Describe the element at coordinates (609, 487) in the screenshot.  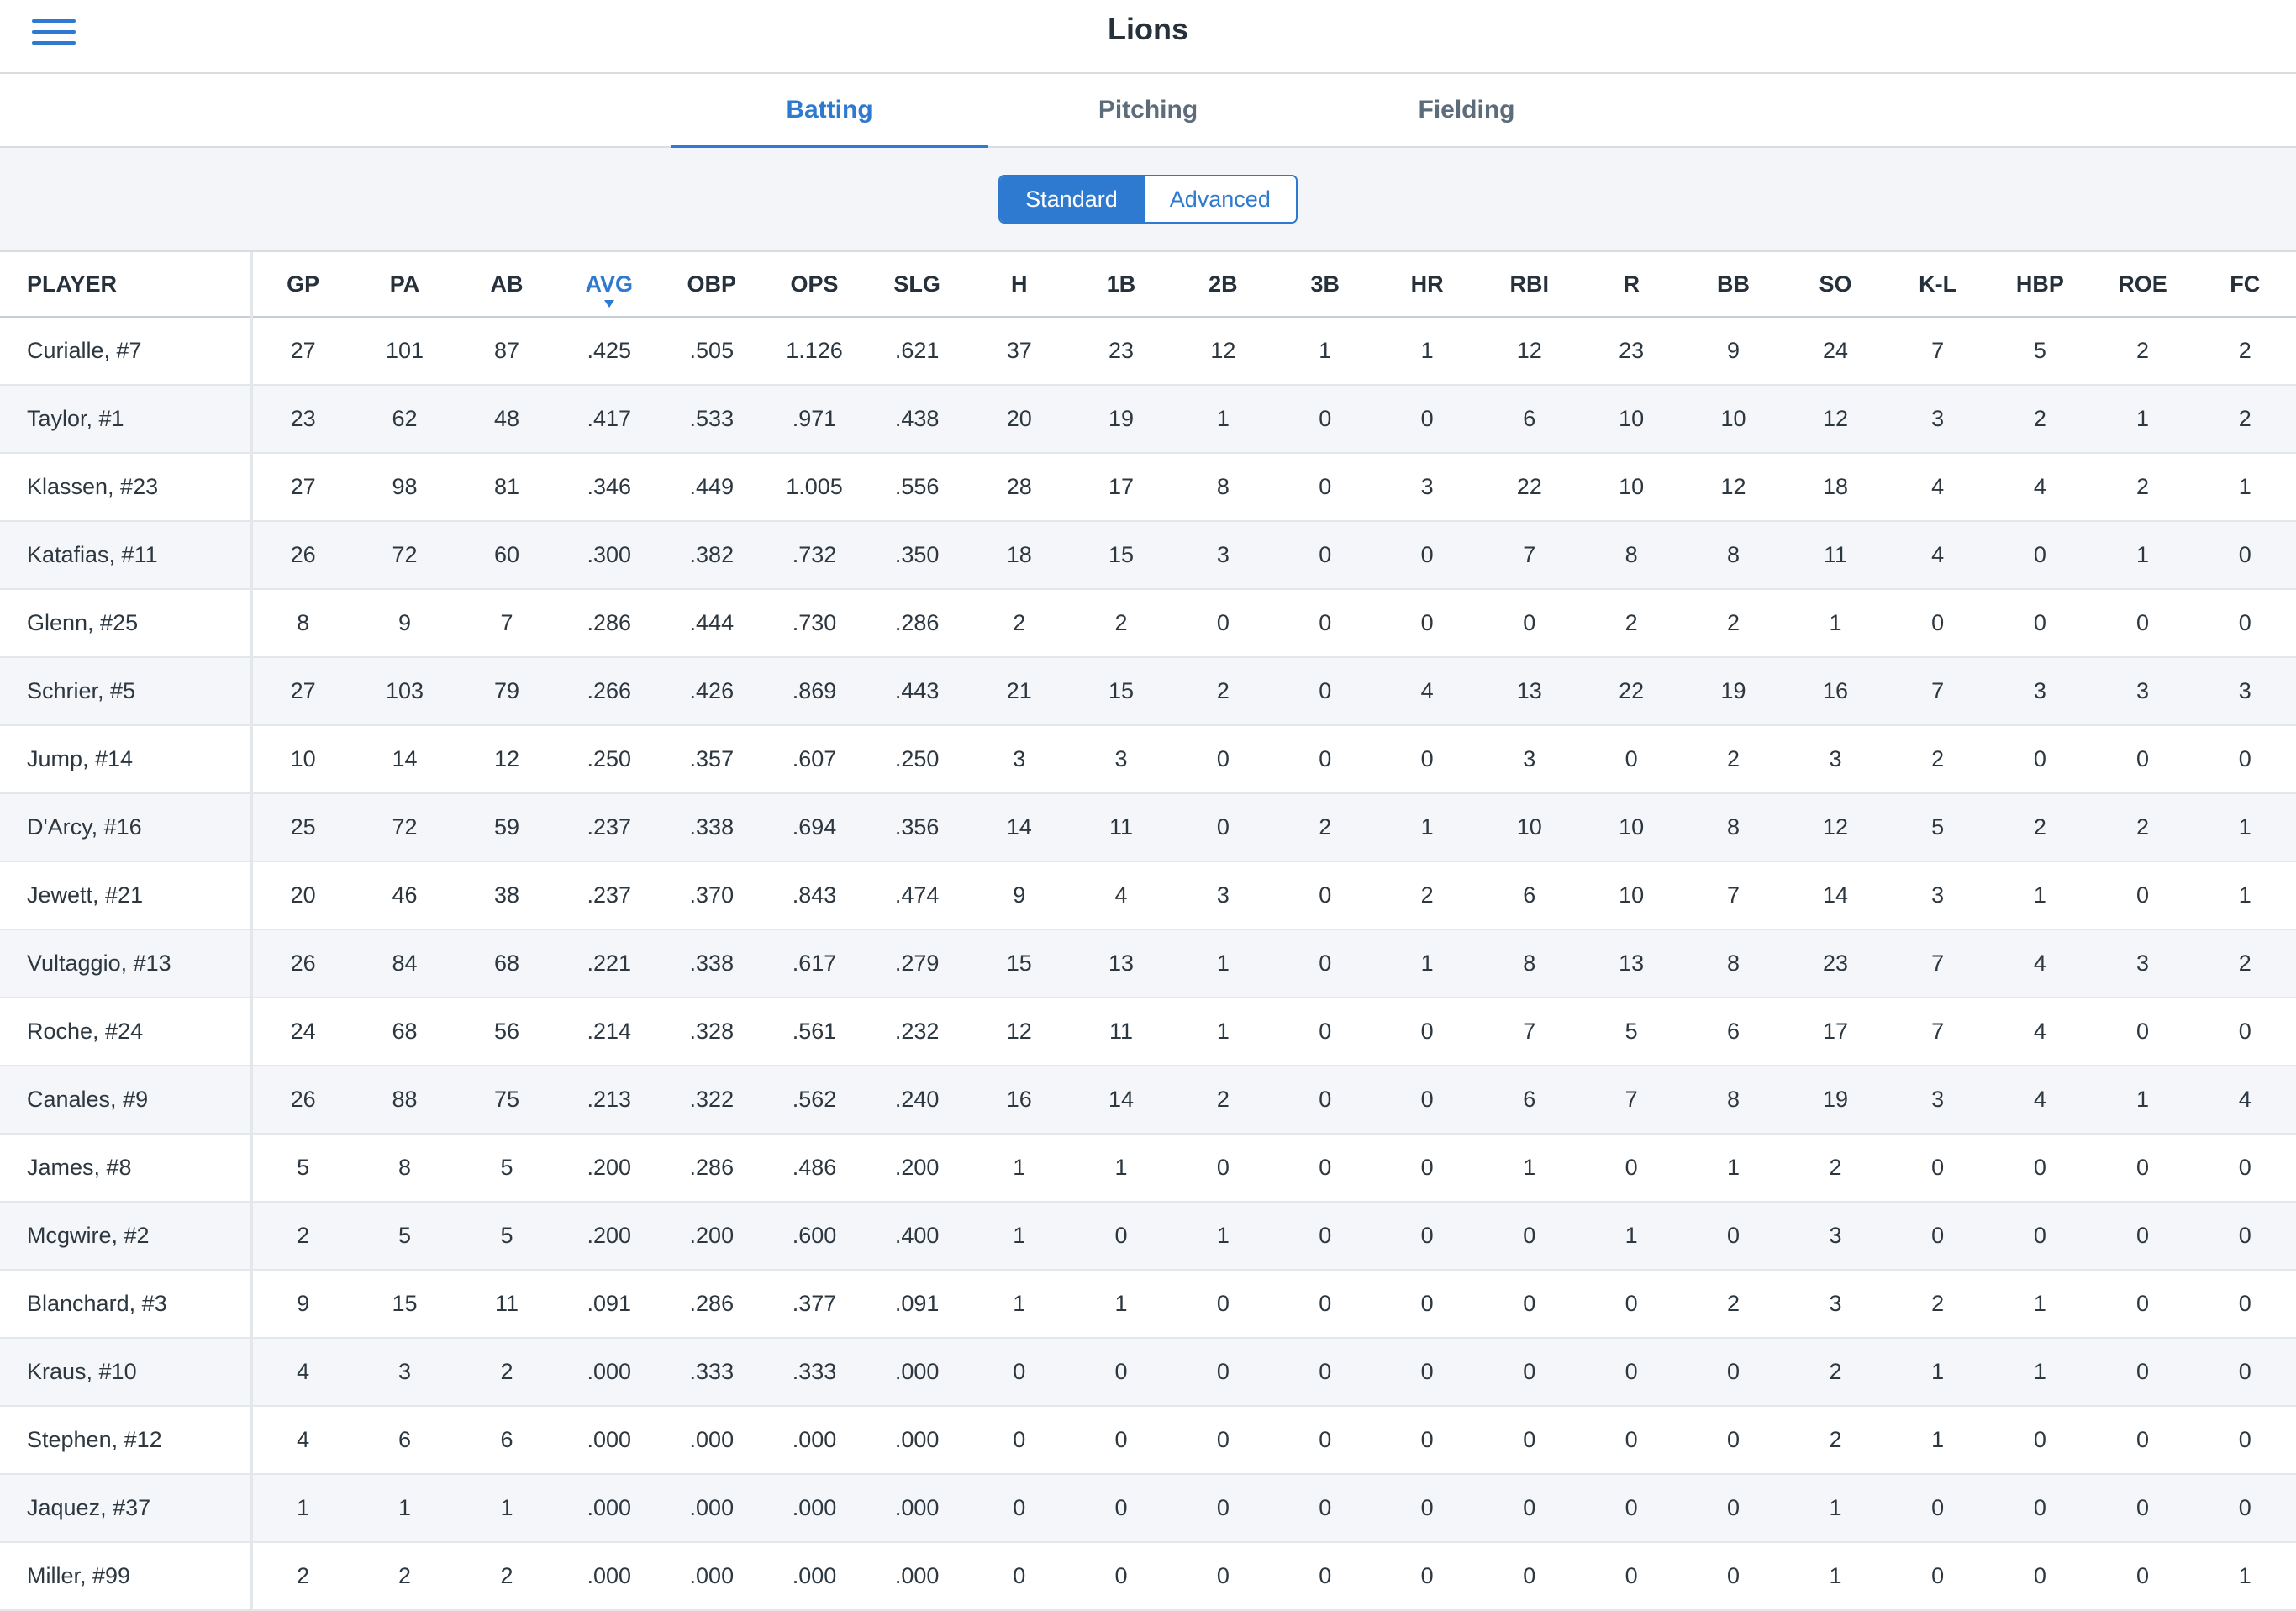
I see `stat-cell-avg: .346` at that location.